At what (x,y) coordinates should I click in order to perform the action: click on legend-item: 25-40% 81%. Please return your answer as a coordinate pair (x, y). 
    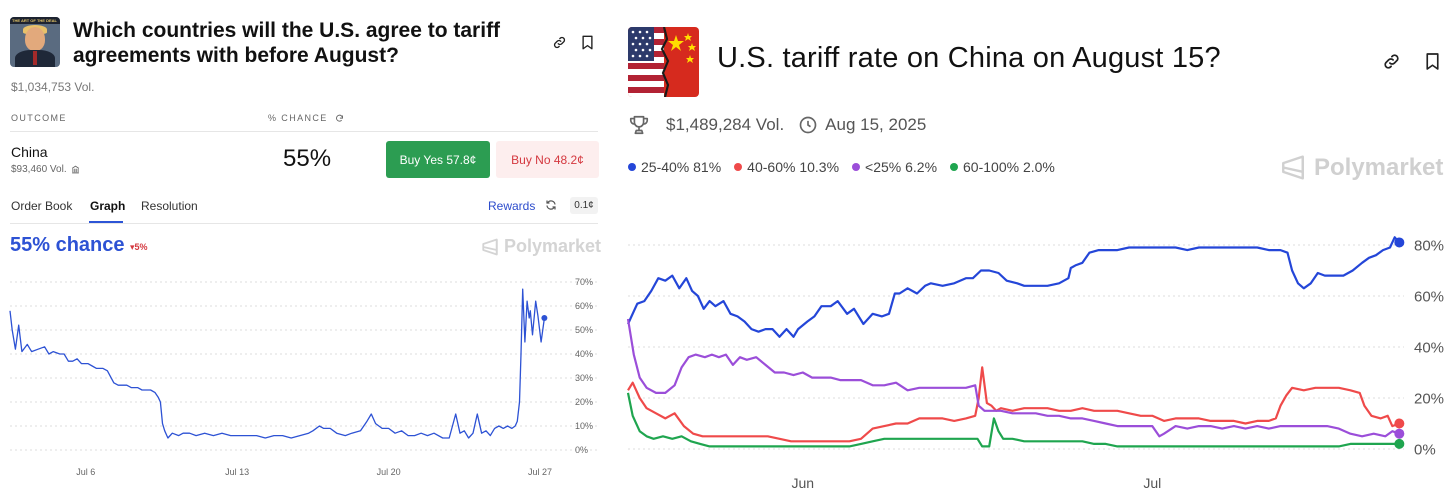
    Looking at the image, I should click on (674, 167).